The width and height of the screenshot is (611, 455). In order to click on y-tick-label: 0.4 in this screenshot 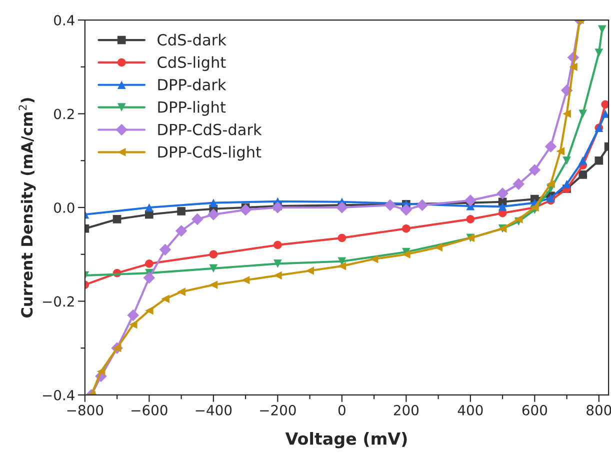, I will do `click(64, 20)`.